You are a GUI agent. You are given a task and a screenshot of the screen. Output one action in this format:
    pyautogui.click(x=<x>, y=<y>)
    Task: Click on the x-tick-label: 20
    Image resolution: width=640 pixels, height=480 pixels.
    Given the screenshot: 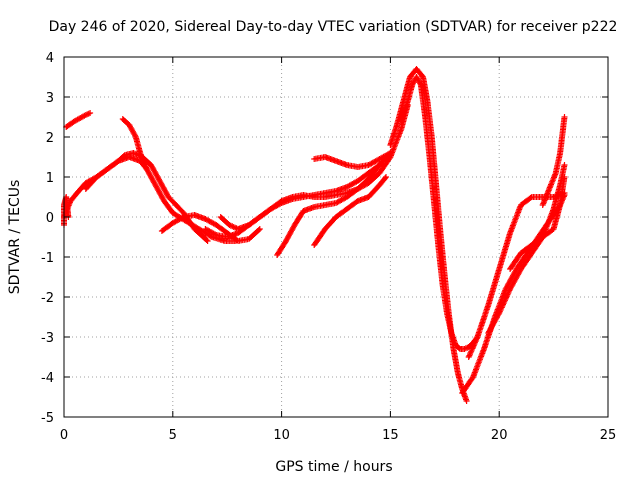 What is the action you would take?
    pyautogui.click(x=499, y=435)
    